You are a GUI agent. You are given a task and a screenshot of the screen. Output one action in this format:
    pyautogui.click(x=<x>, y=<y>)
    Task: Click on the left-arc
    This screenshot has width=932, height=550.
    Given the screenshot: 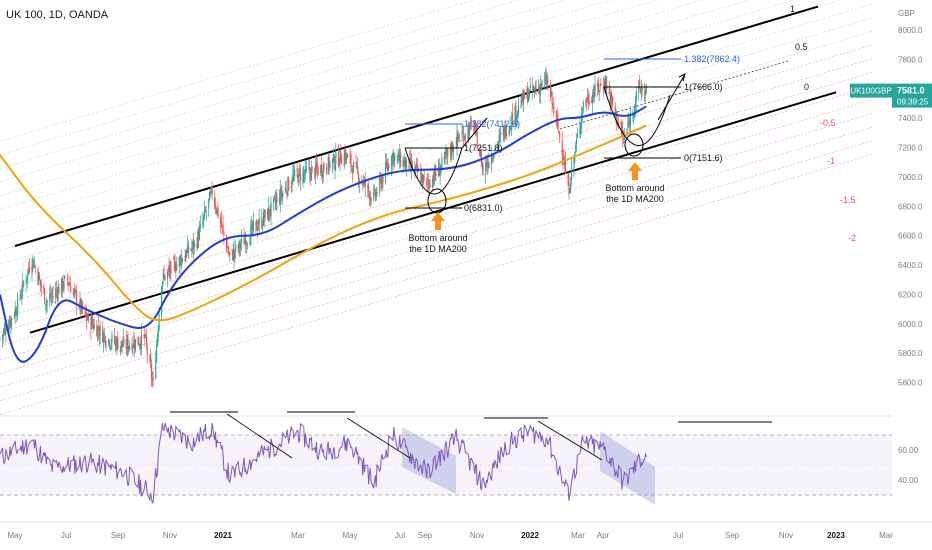 What is the action you would take?
    pyautogui.click(x=433, y=171)
    